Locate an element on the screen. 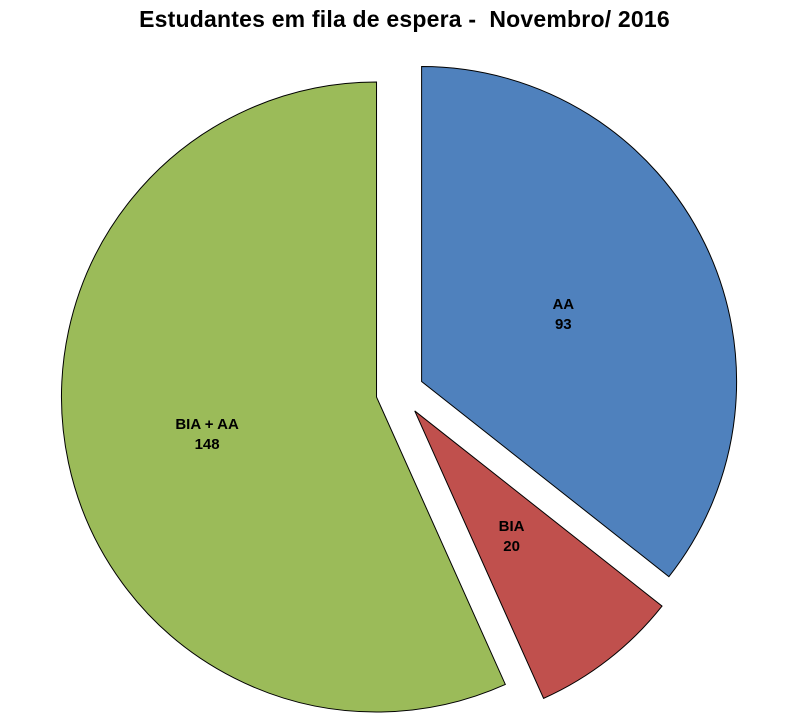  pie-slice-bia is located at coordinates (538, 555).